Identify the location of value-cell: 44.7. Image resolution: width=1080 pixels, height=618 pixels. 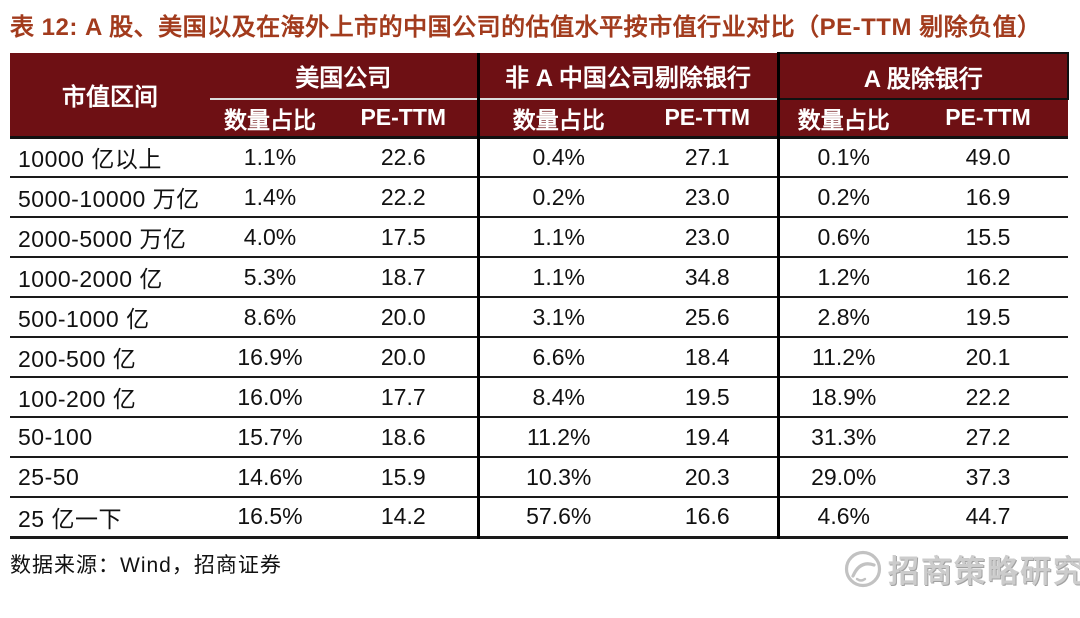
(988, 516).